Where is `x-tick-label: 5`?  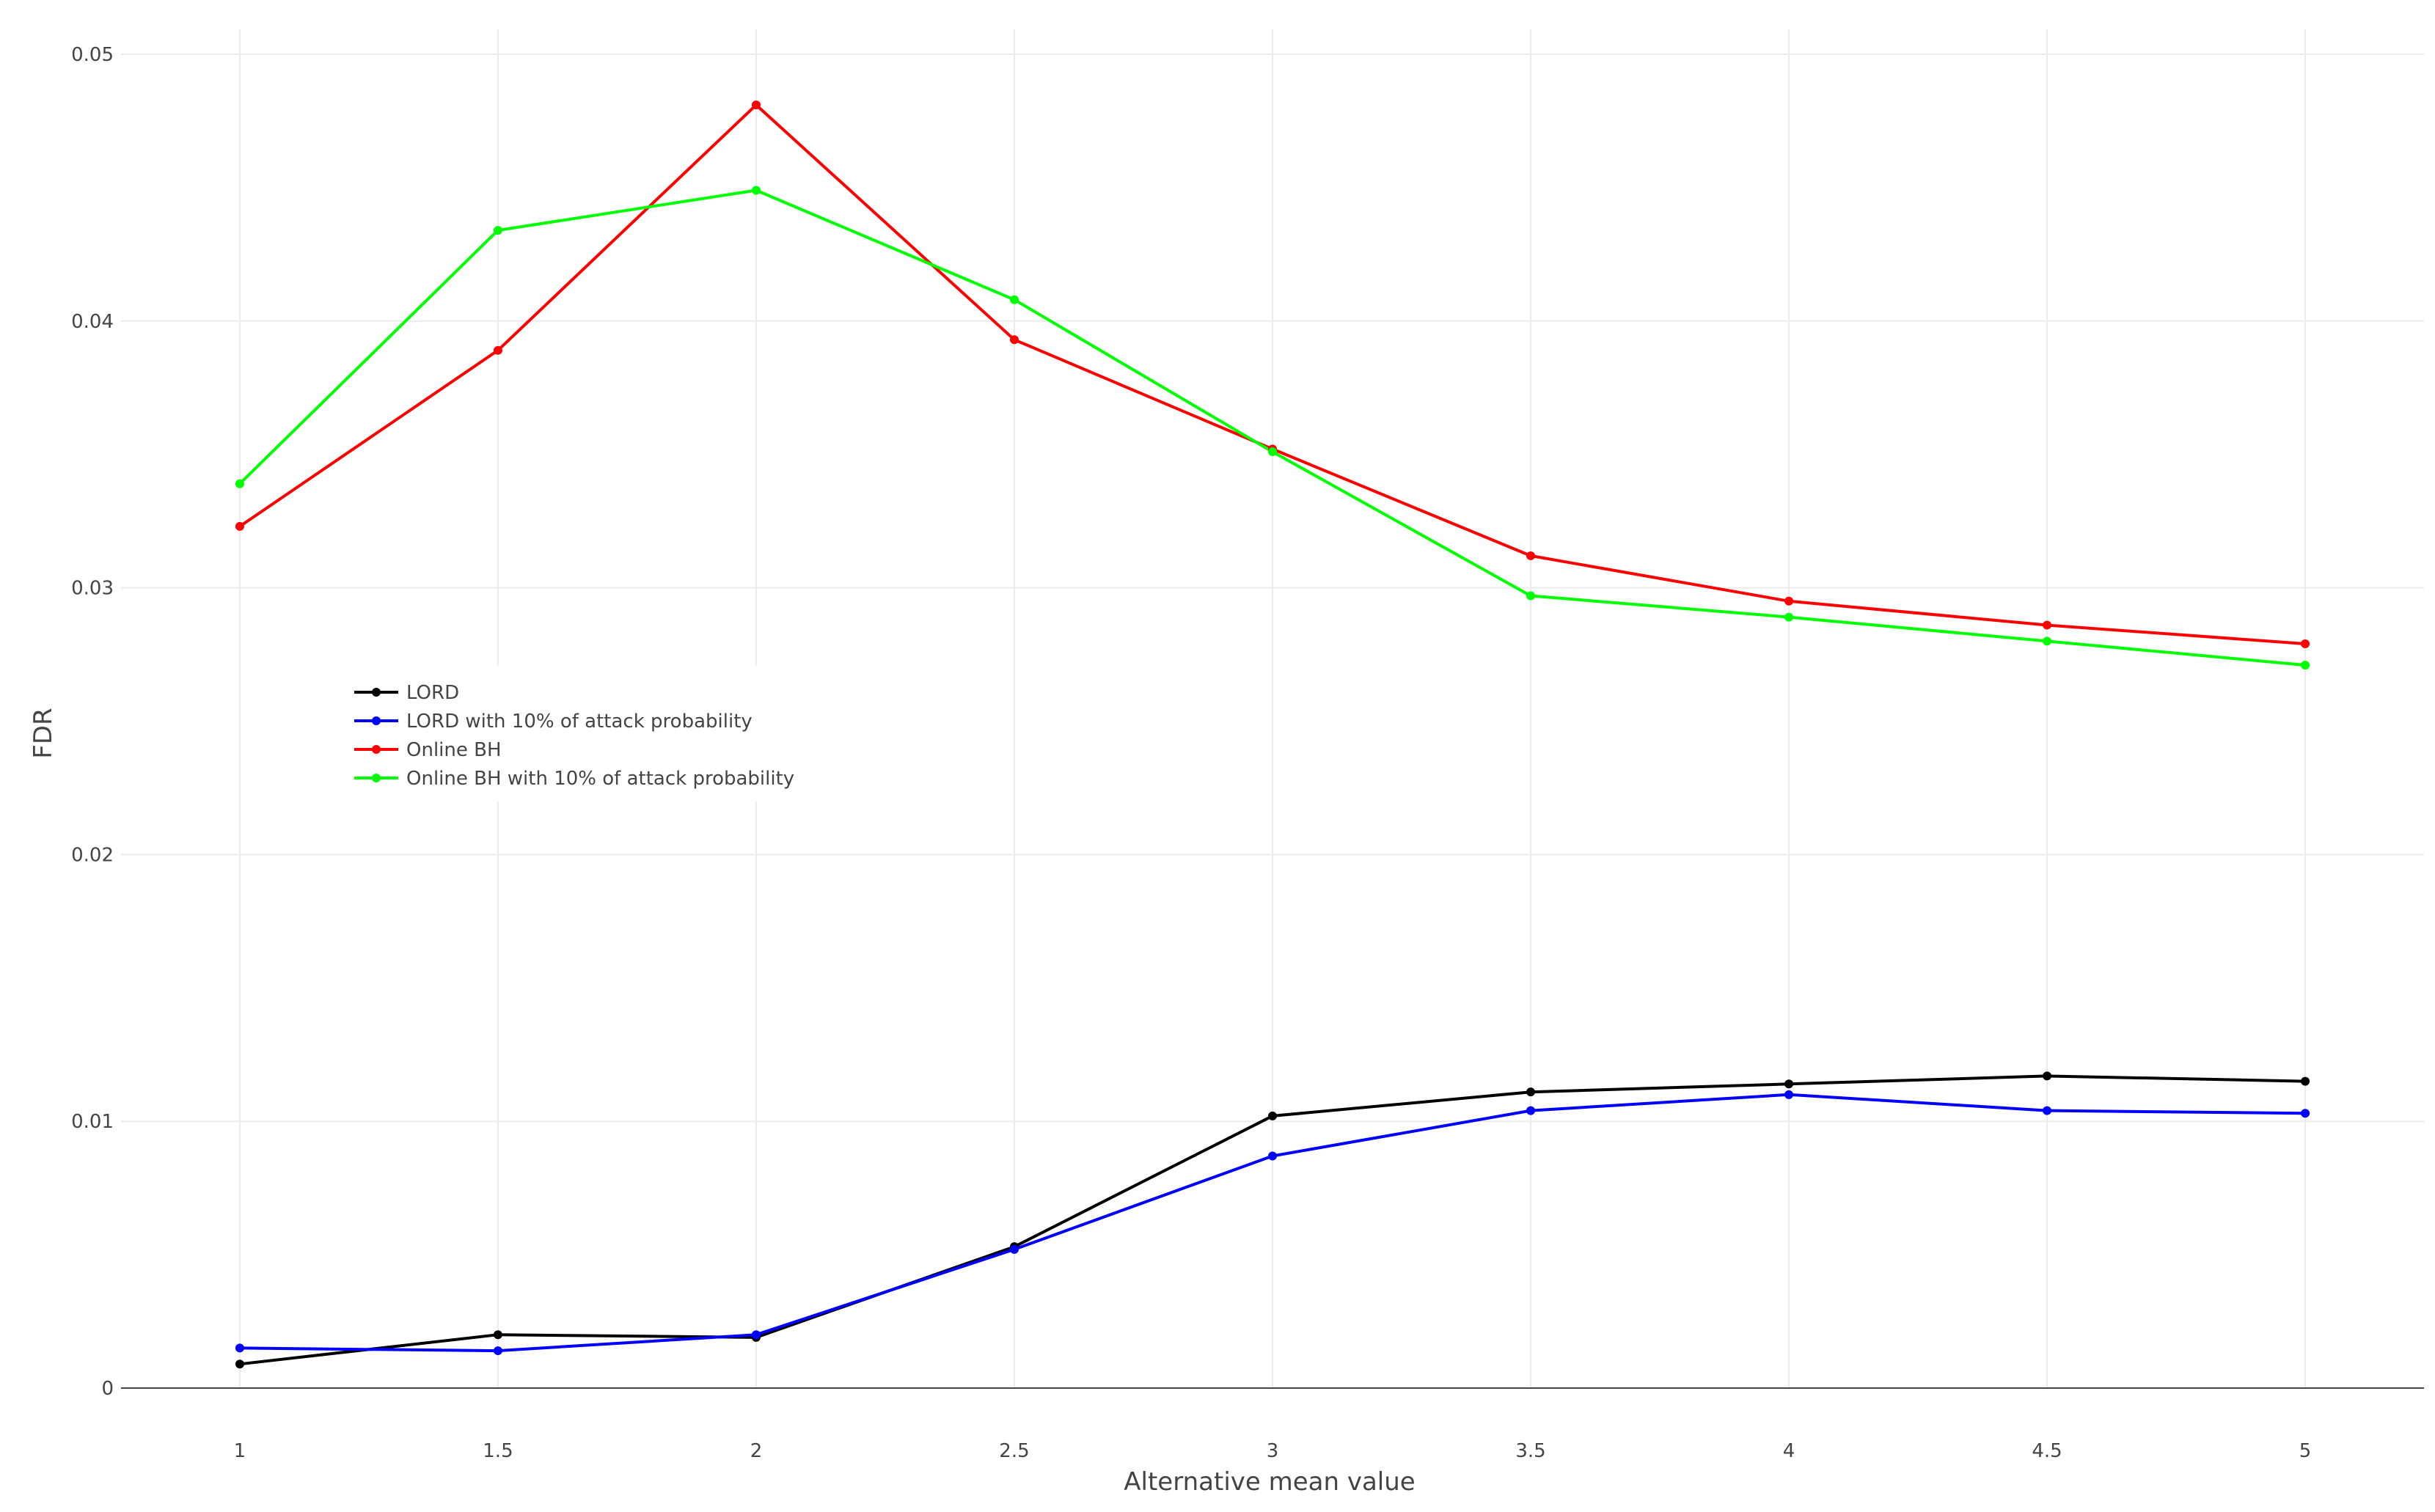
x-tick-label: 5 is located at coordinates (2305, 1451).